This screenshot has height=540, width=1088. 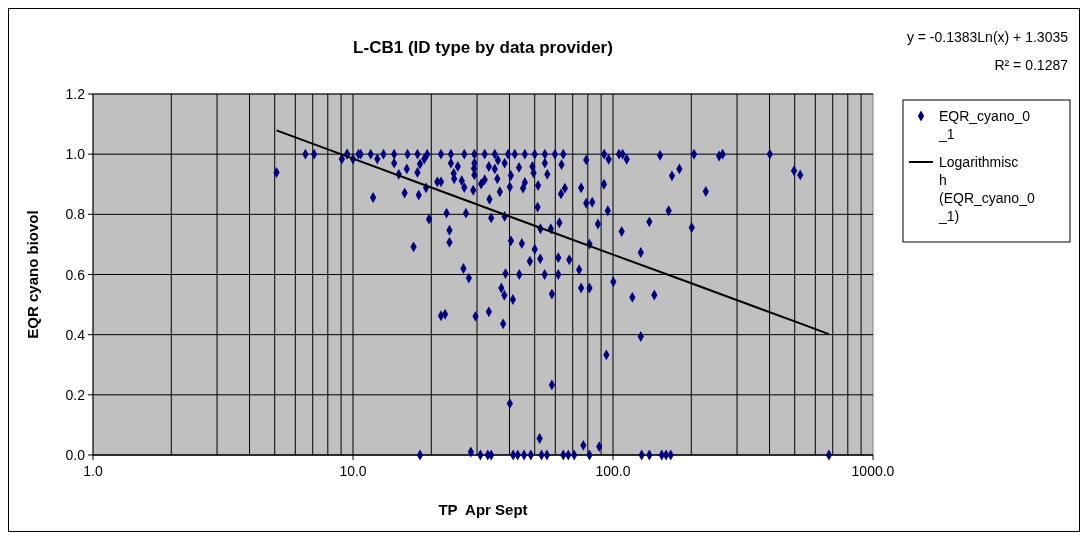 What do you see at coordinates (483, 509) in the screenshot?
I see `x-axis-title: TP Apr Sept` at bounding box center [483, 509].